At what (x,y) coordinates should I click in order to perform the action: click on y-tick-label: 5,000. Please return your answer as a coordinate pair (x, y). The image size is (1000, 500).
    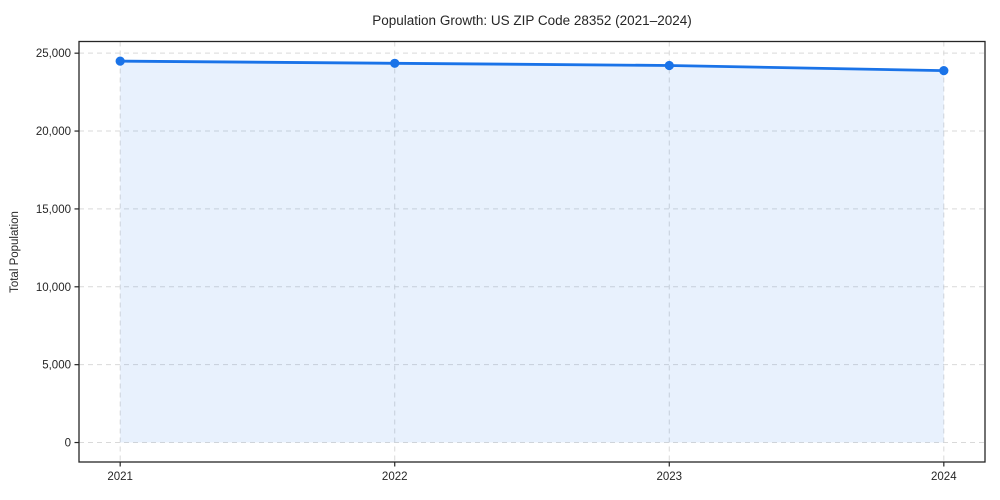
    Looking at the image, I should click on (56, 366).